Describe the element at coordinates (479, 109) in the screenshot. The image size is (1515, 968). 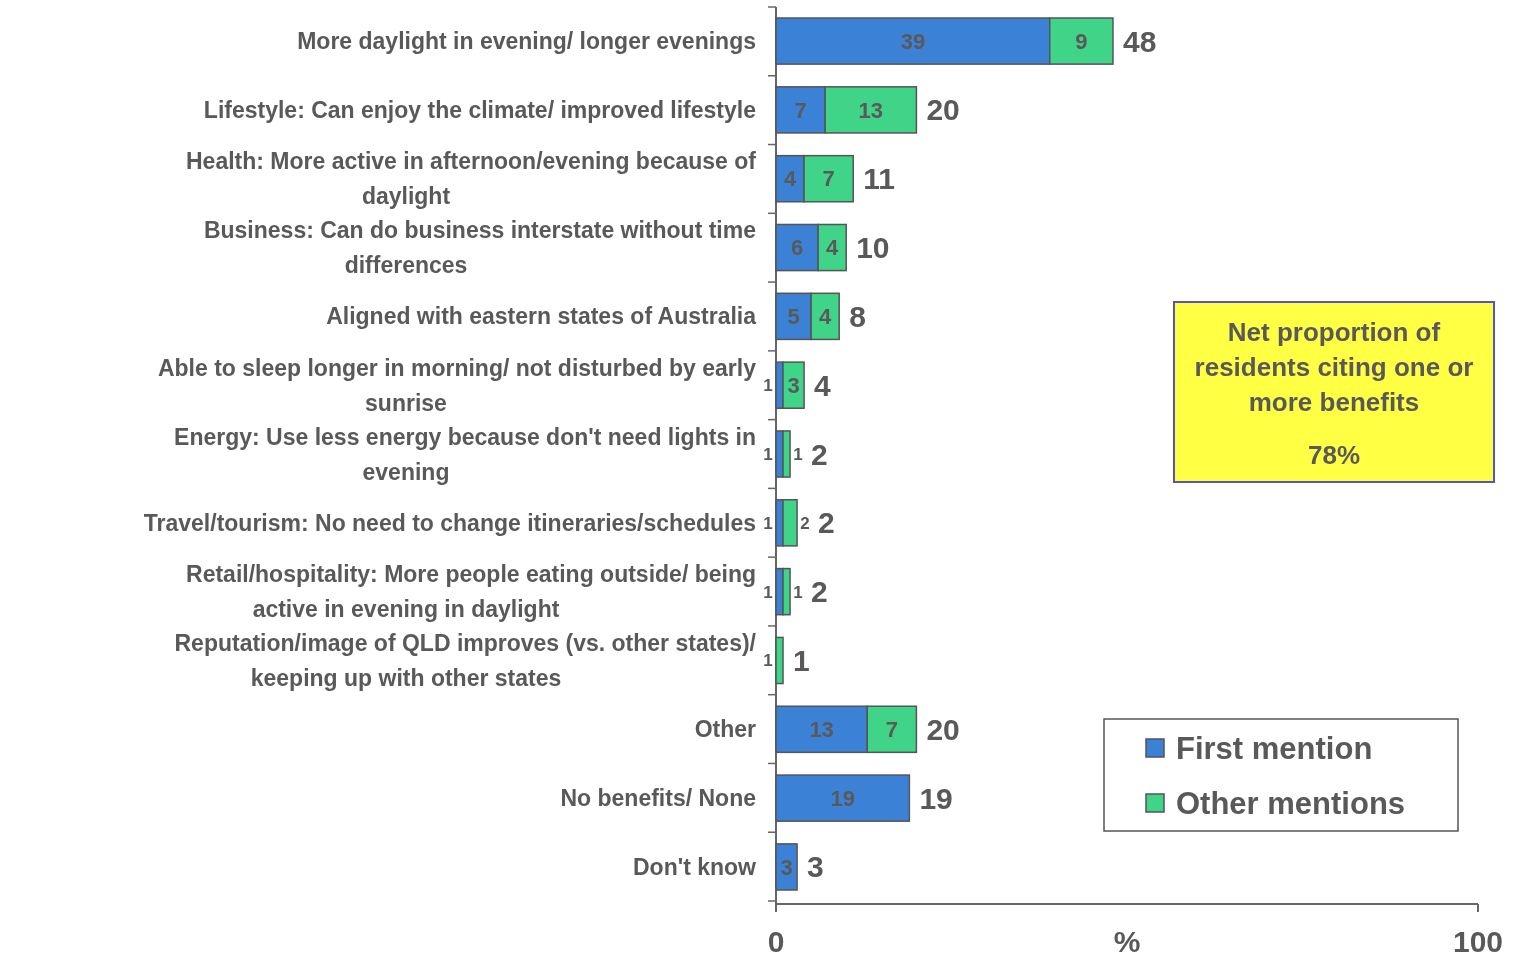
I see `y-tick-label: Lifestyle: Can enjoy the climate/ improved lifestyle` at that location.